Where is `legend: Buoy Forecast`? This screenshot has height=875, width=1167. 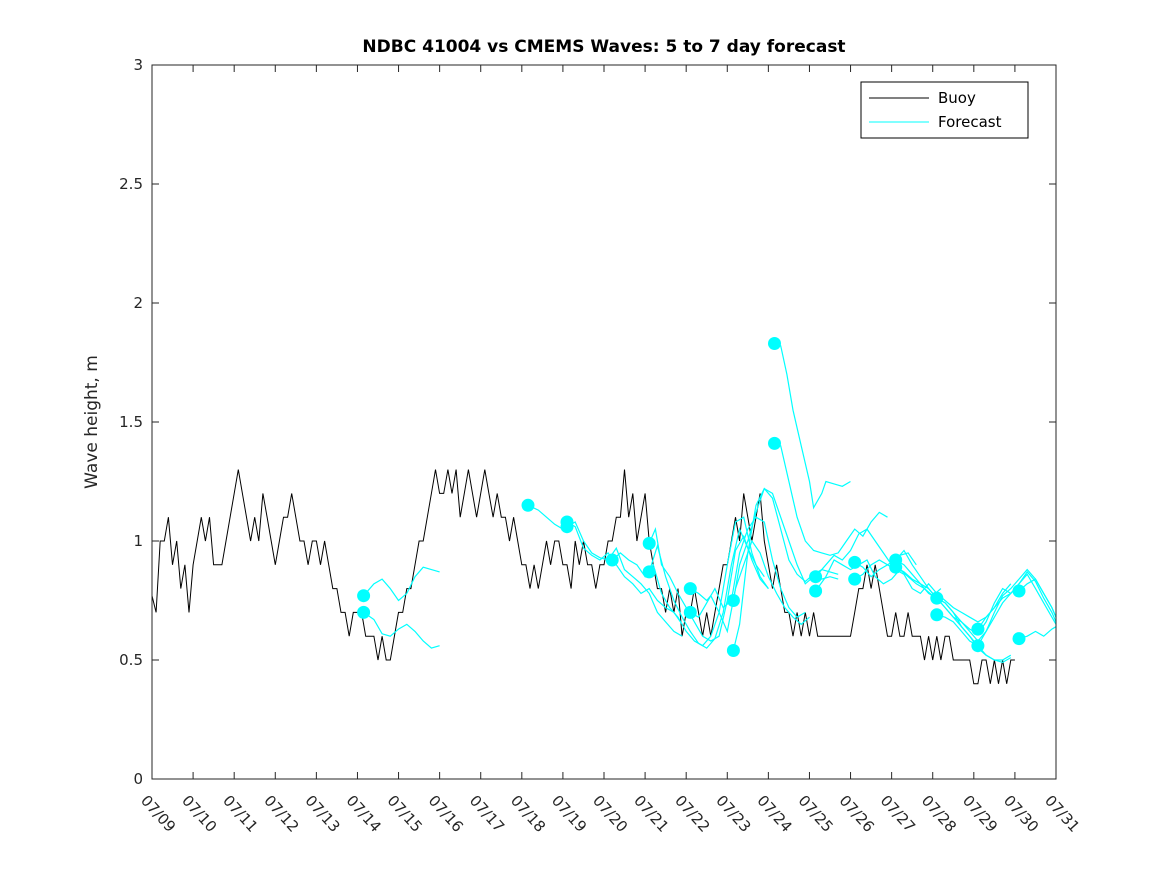
legend: Buoy Forecast is located at coordinates (944, 110).